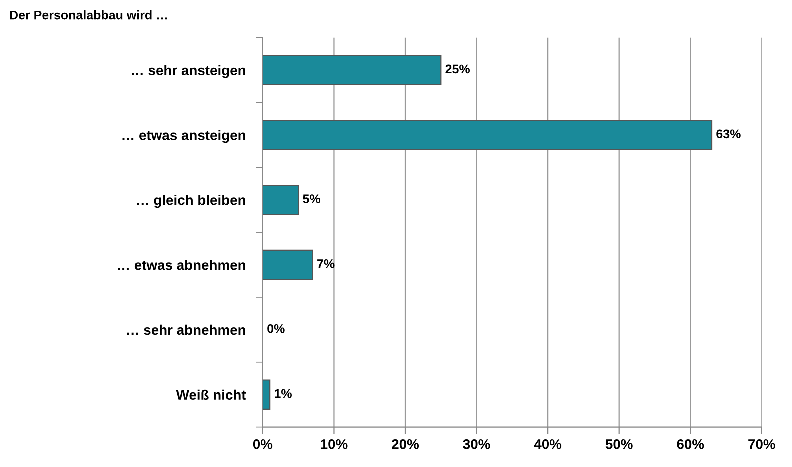 The height and width of the screenshot is (467, 792). Describe the element at coordinates (189, 71) in the screenshot. I see `y-tick-label: … sehr ansteigen` at that location.